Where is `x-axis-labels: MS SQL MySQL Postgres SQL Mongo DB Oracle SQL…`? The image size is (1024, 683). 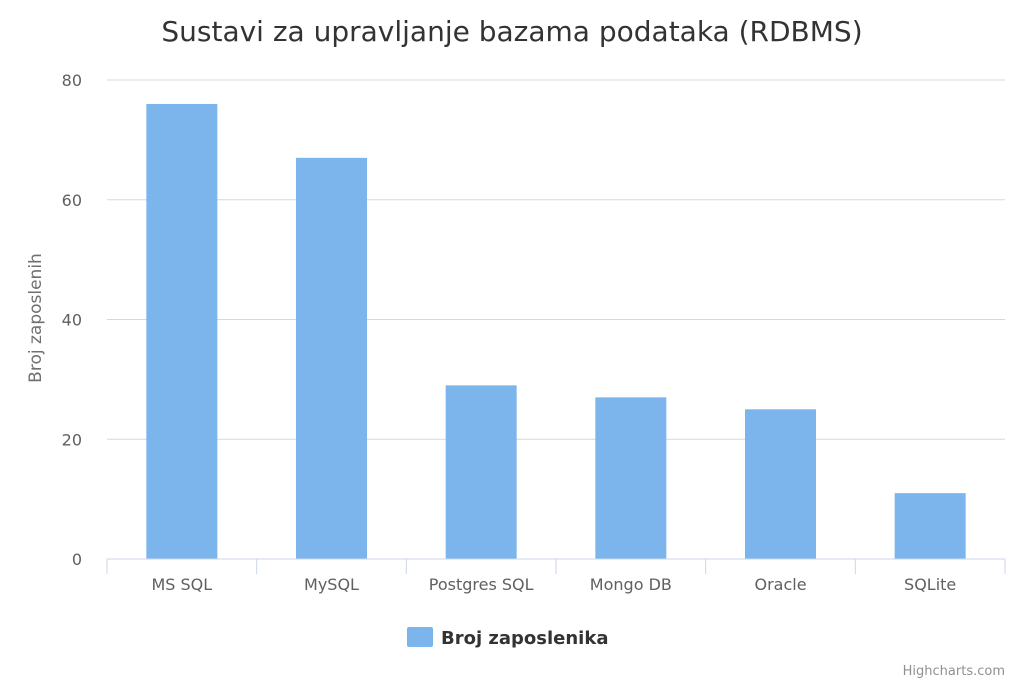 x-axis-labels: MS SQL MySQL Postgres SQL Mongo DB Oracle SQL… is located at coordinates (553, 584).